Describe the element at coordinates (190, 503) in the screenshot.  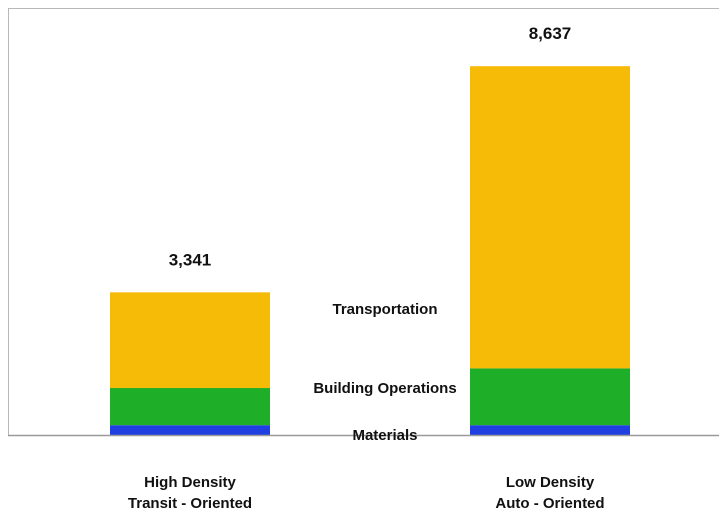
I see `category-label-1-line-2: Transit - Oriented` at that location.